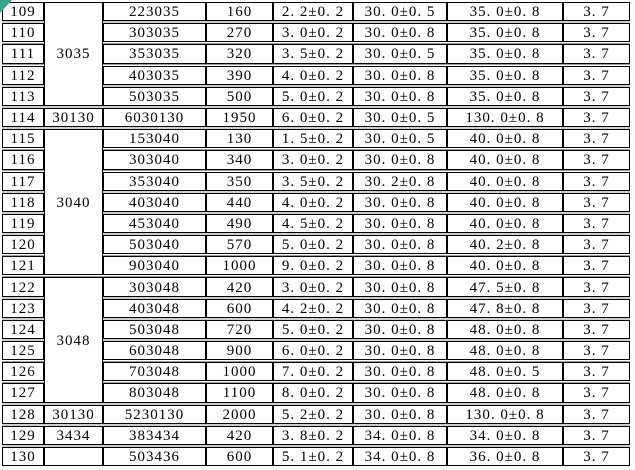  I want to click on model-cell: 403040, so click(154, 202).